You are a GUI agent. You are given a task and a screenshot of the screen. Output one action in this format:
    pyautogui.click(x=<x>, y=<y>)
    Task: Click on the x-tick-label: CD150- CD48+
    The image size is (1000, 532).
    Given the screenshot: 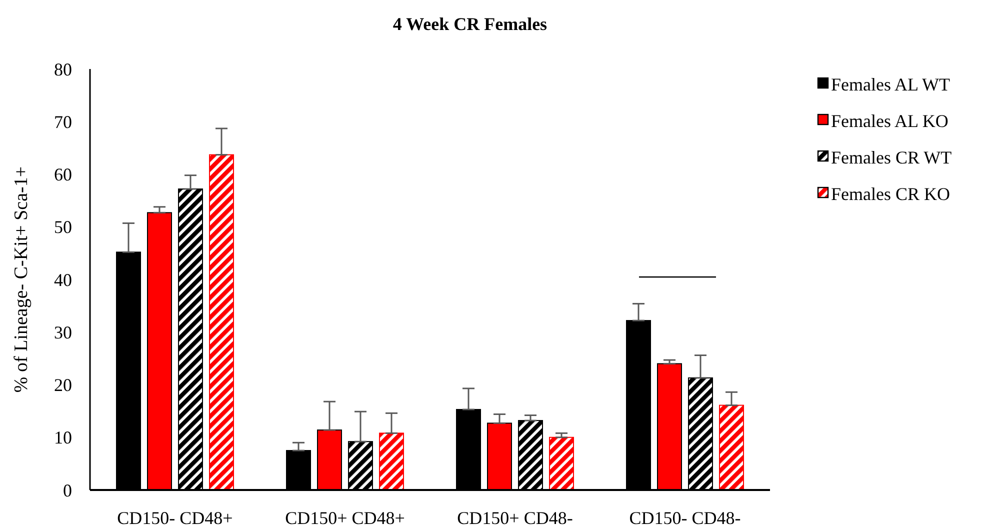 What is the action you would take?
    pyautogui.click(x=175, y=518)
    